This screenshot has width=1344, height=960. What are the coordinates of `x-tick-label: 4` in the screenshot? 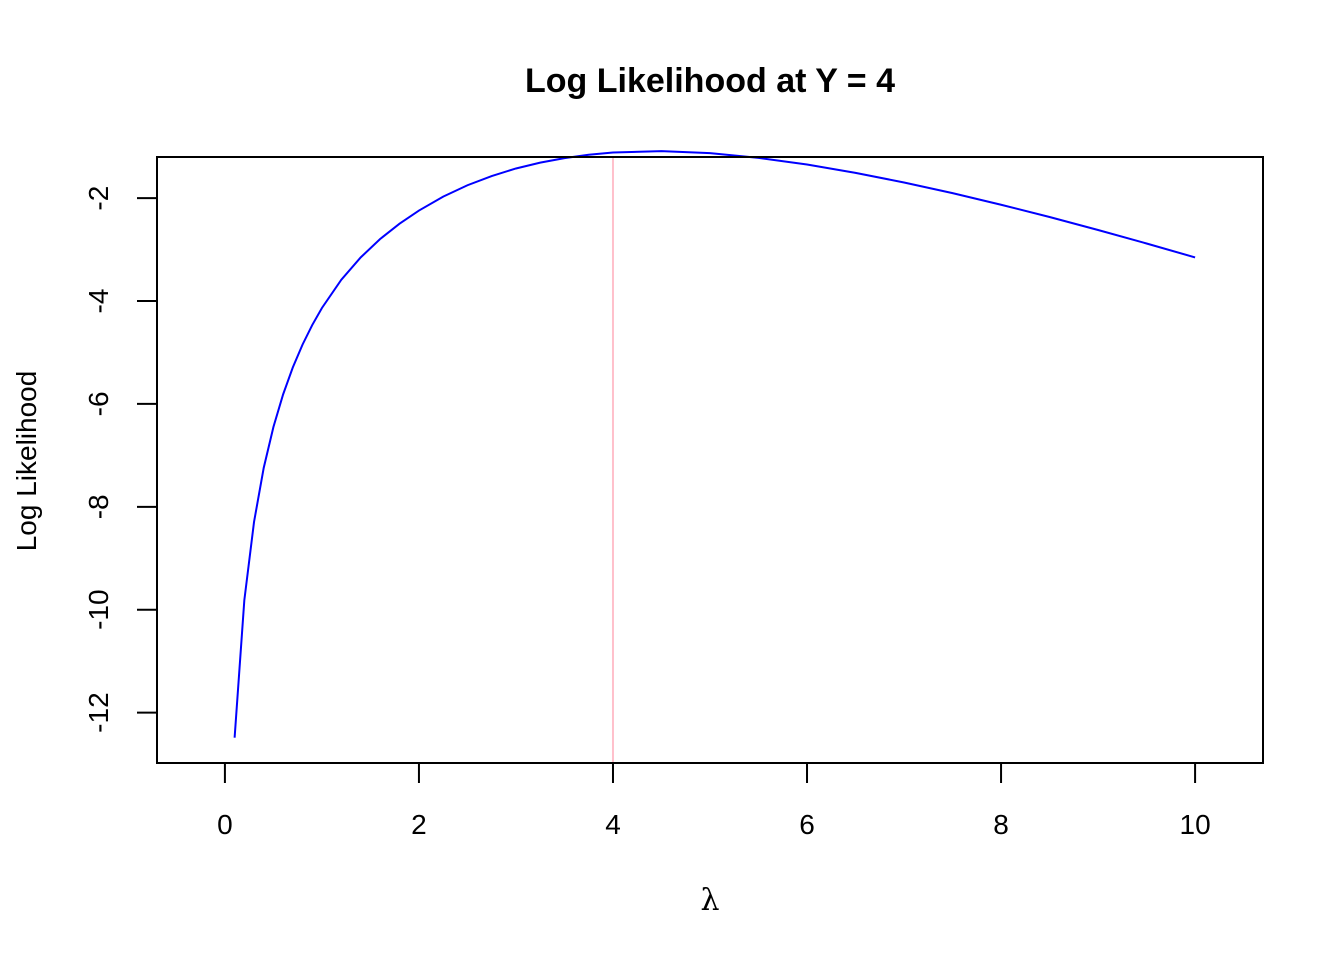 It's located at (613, 824).